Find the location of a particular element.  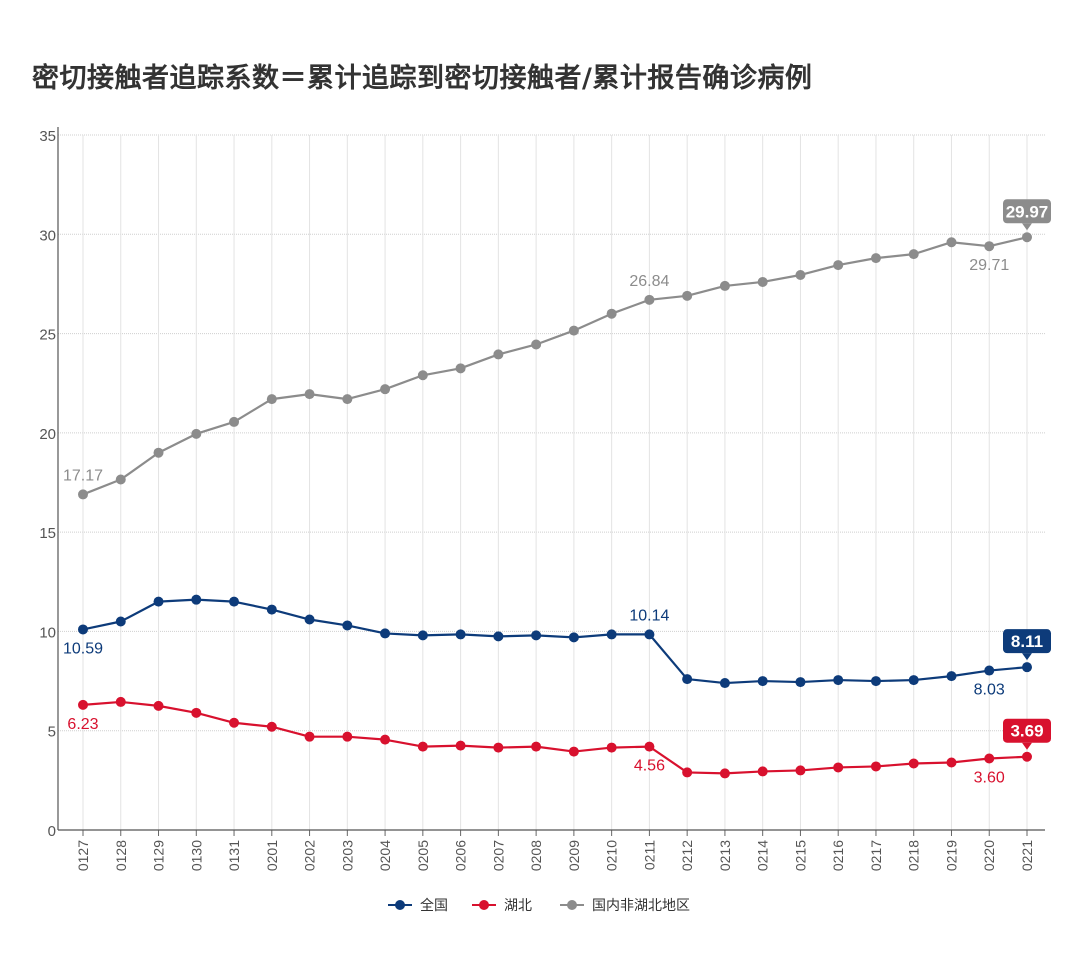

legend-marker is located at coordinates (572, 905).